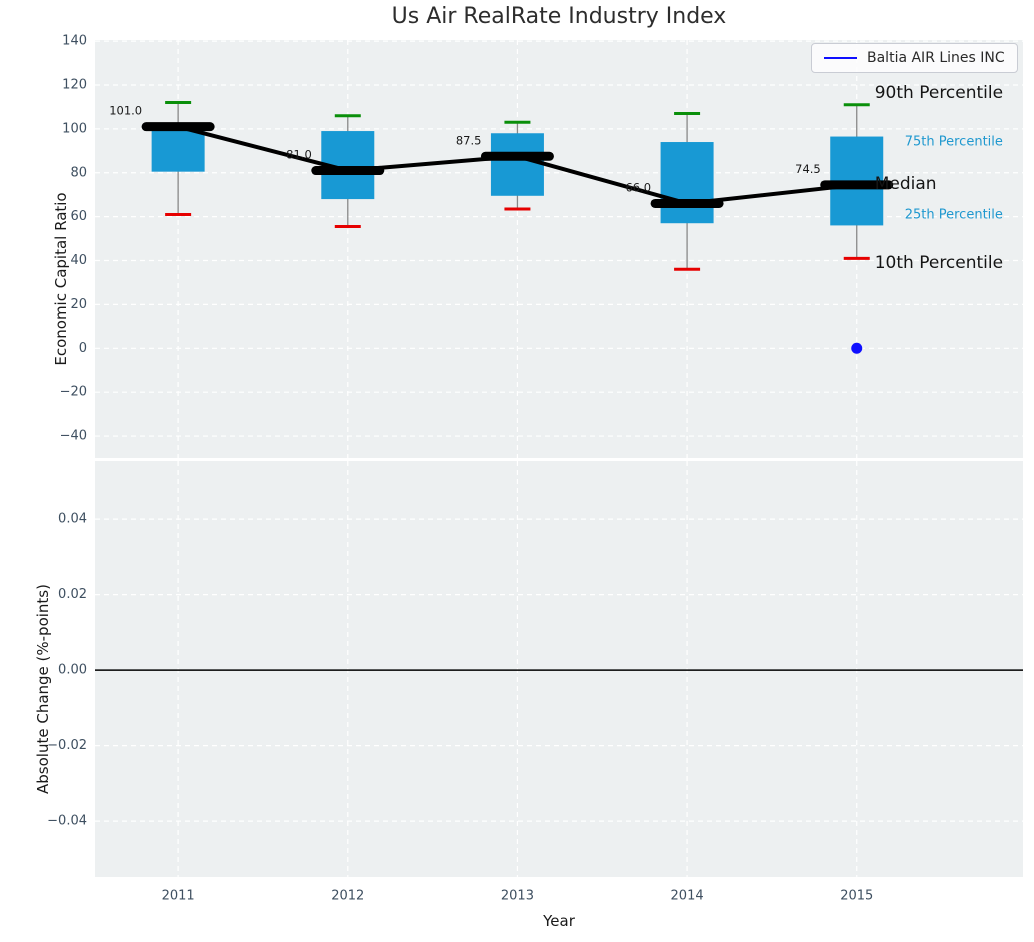 This screenshot has height=942, width=1034. Describe the element at coordinates (67, 745) in the screenshot. I see `ytick-label-bottom: −0.02` at that location.